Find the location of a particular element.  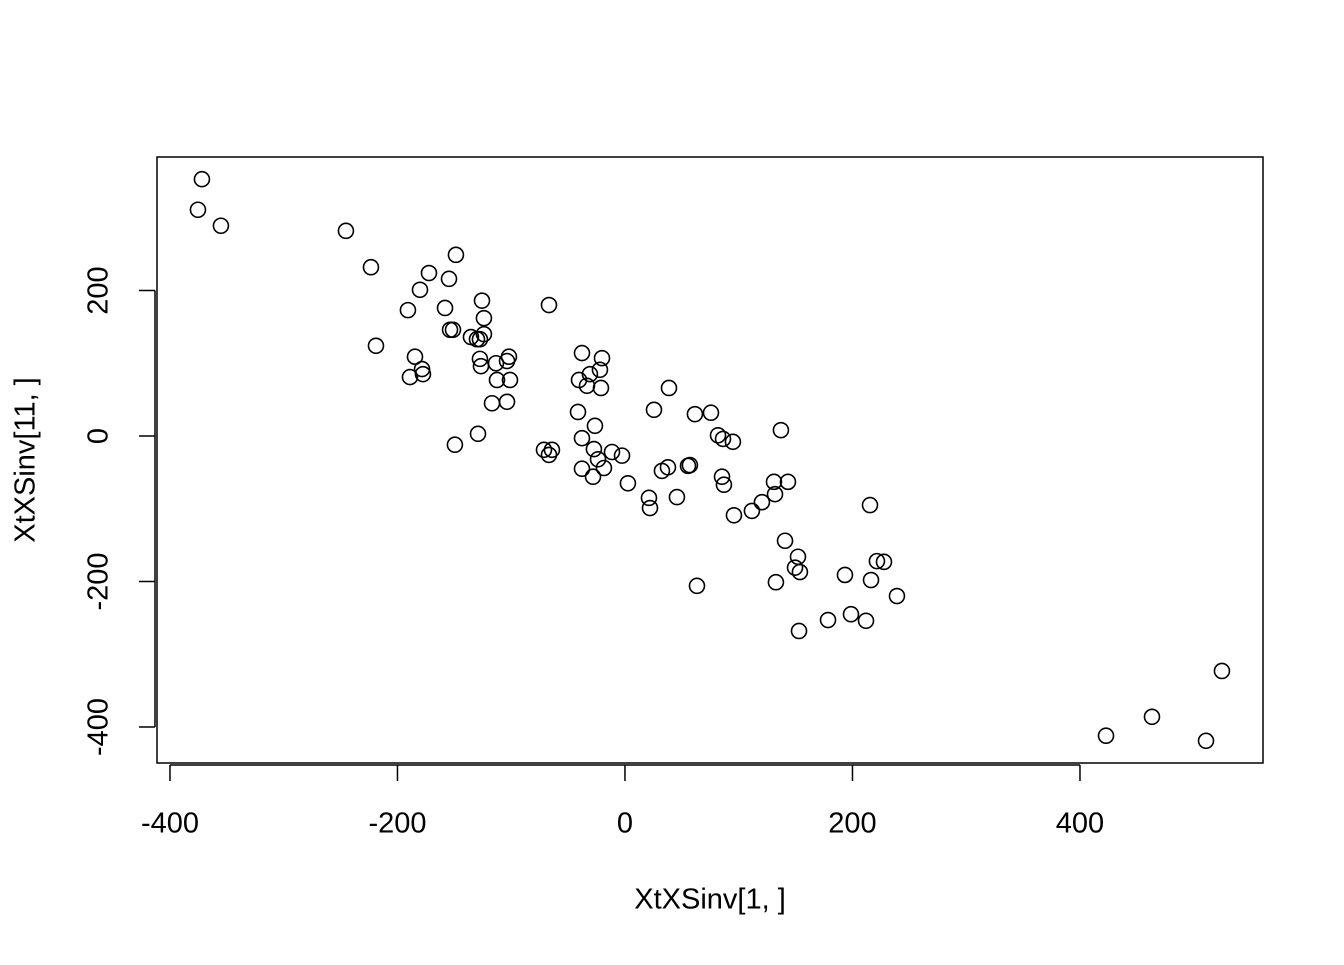

y-tick-label: -200 is located at coordinates (99, 581).